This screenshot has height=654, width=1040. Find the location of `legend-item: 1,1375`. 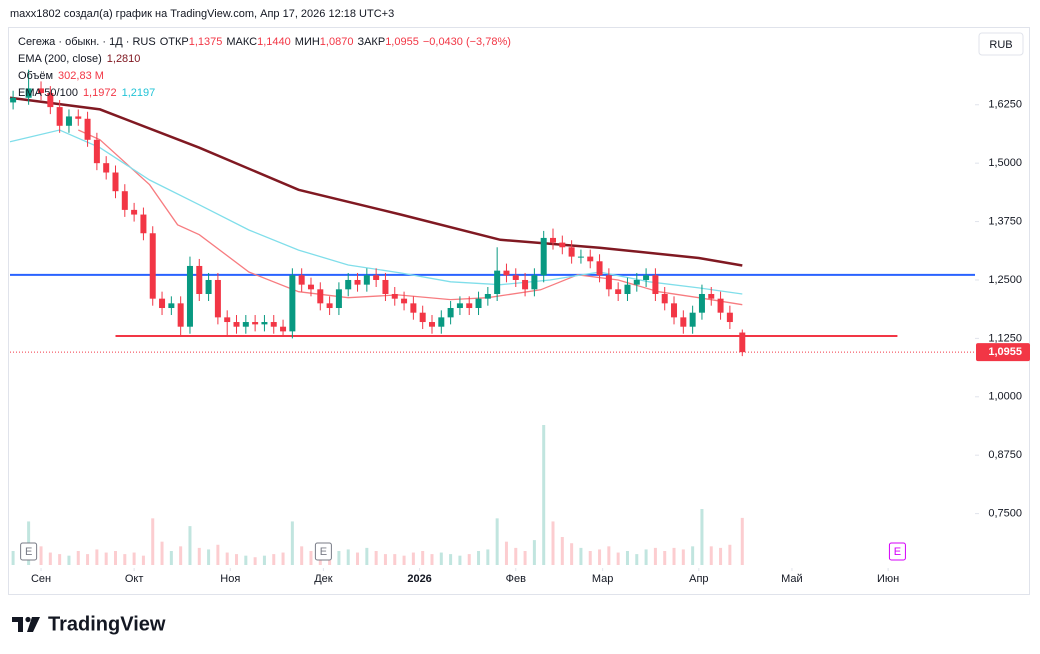

legend-item: 1,1375 is located at coordinates (206, 42).